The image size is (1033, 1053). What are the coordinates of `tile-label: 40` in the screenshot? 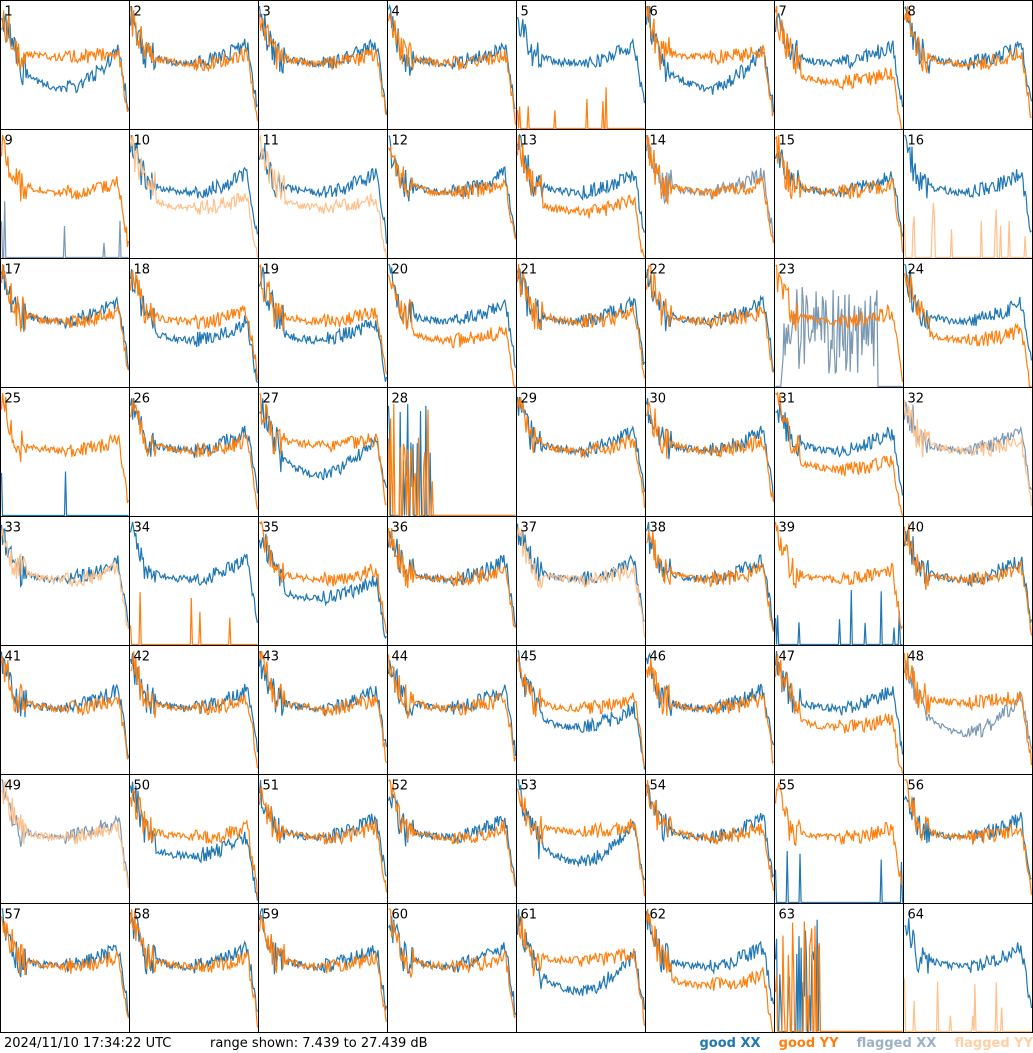 It's located at (916, 528).